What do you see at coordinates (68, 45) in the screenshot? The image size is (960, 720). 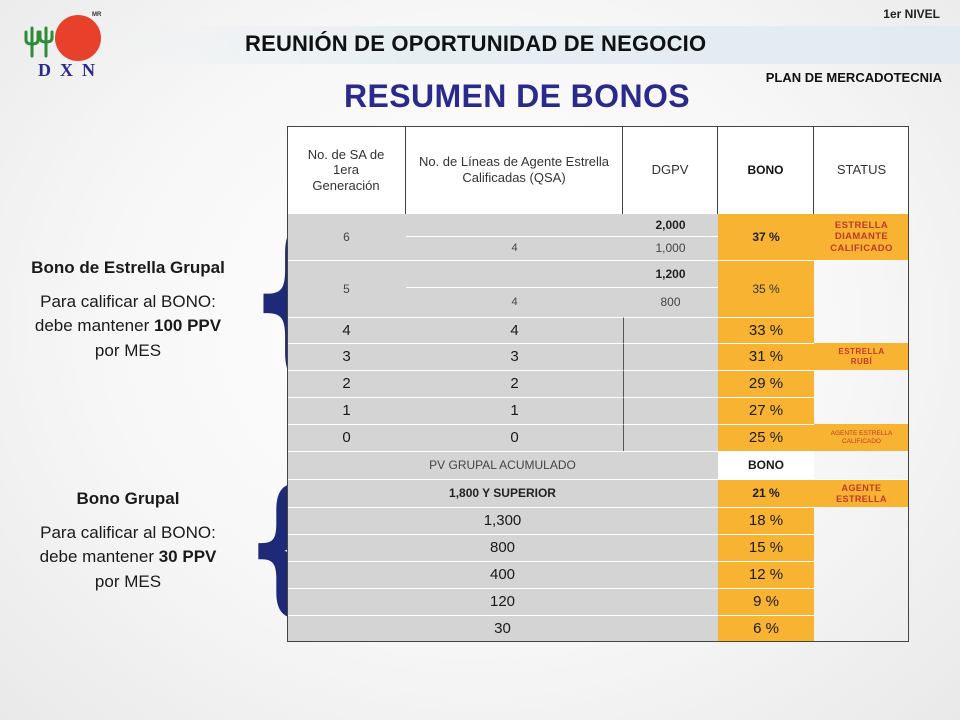 I see `dxn-logo` at bounding box center [68, 45].